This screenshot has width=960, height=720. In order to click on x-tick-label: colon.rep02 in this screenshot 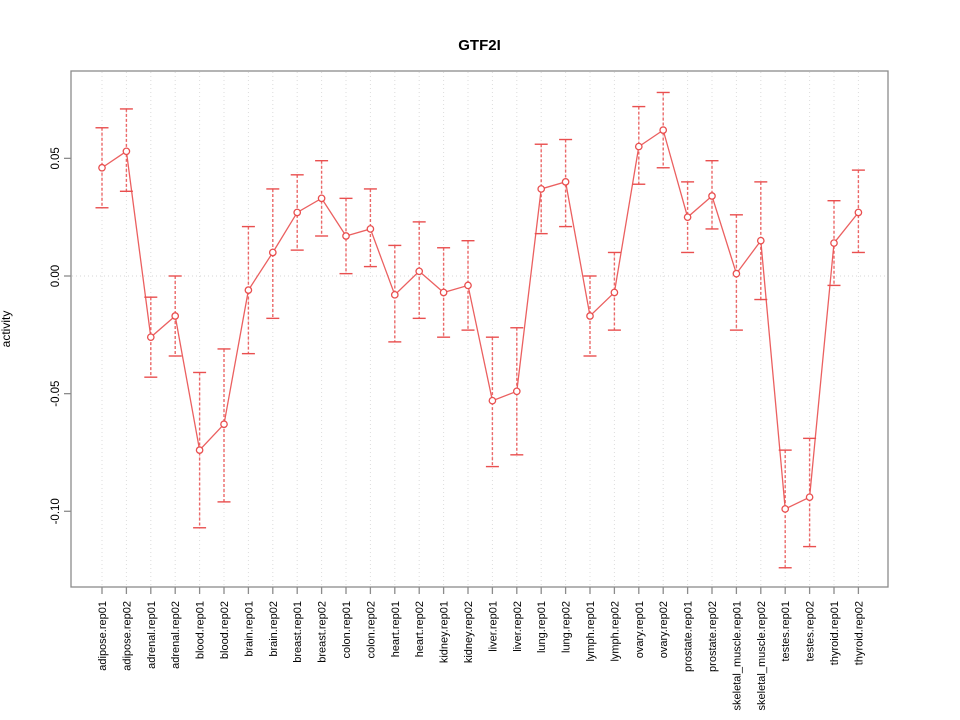, I will do `click(371, 630)`.